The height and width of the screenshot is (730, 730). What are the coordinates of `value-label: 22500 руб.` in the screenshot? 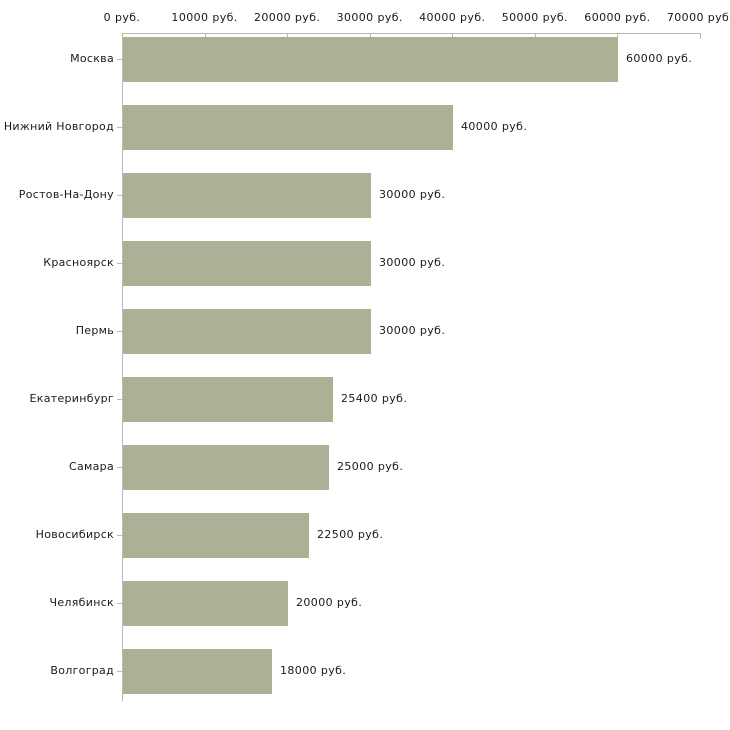 It's located at (350, 534).